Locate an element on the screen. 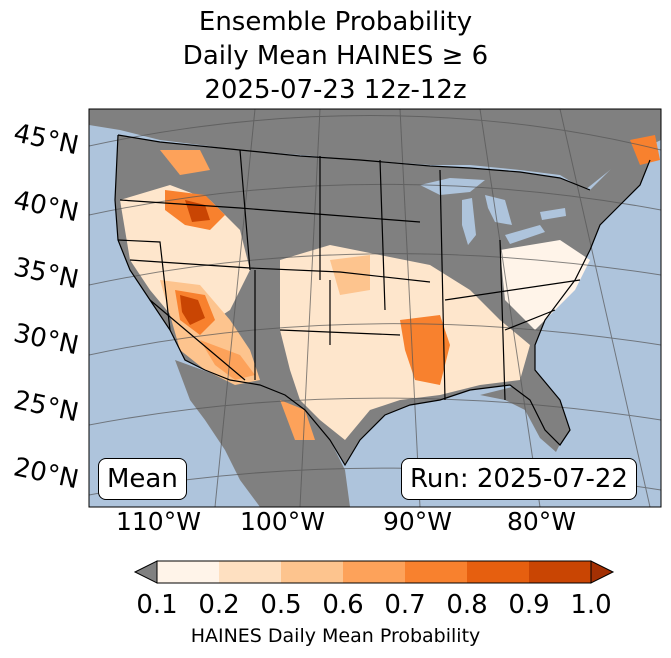  lake-erie is located at coordinates (525, 234).